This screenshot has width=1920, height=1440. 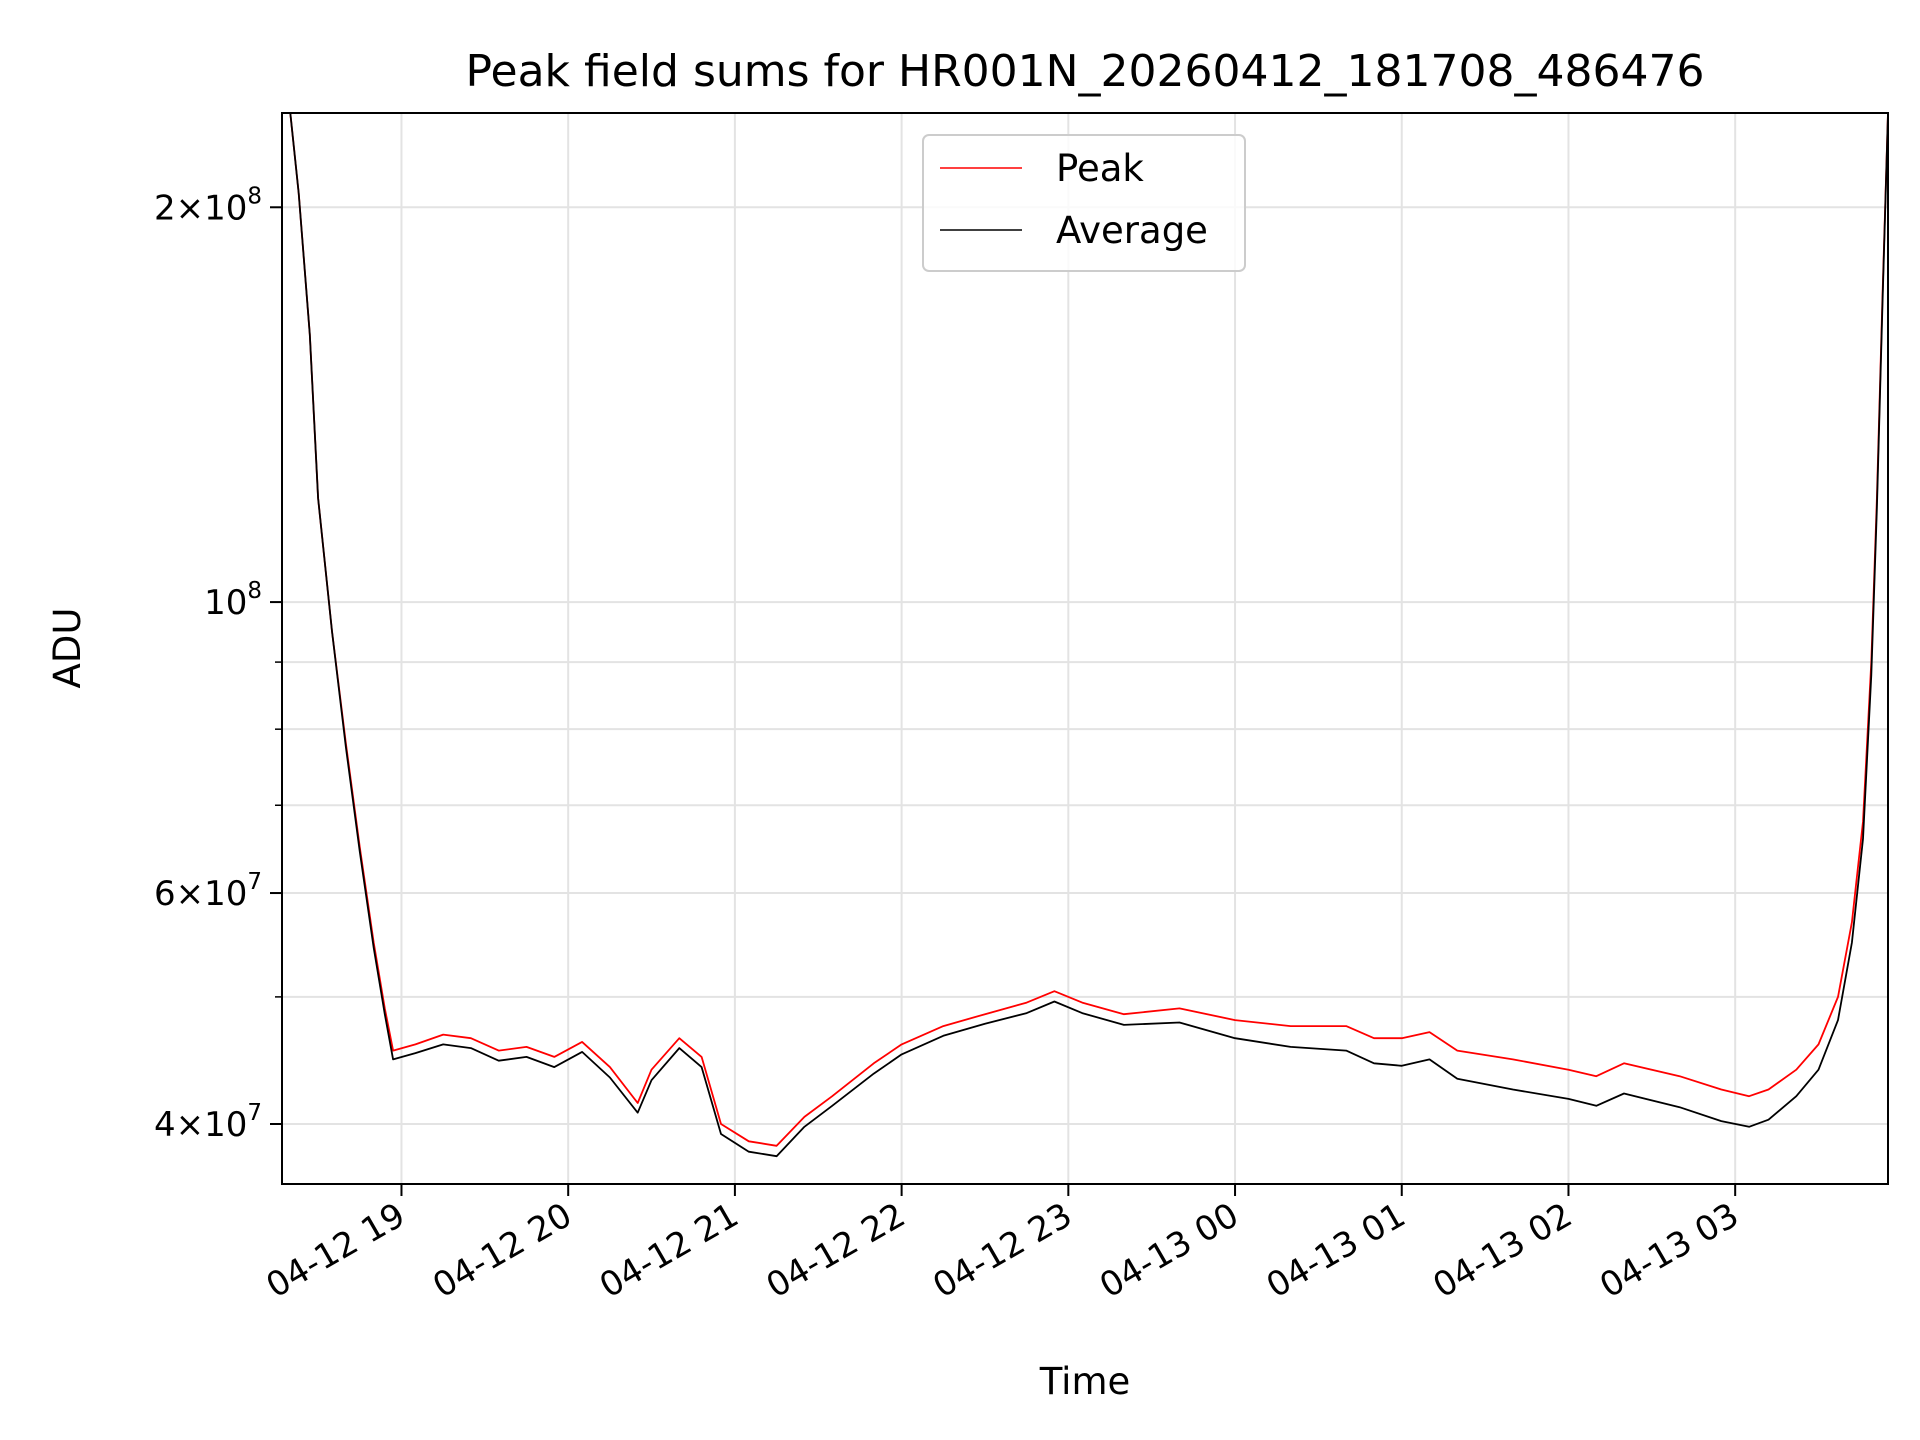 What do you see at coordinates (208, 205) in the screenshot?
I see `y-tick-label: 2×108` at bounding box center [208, 205].